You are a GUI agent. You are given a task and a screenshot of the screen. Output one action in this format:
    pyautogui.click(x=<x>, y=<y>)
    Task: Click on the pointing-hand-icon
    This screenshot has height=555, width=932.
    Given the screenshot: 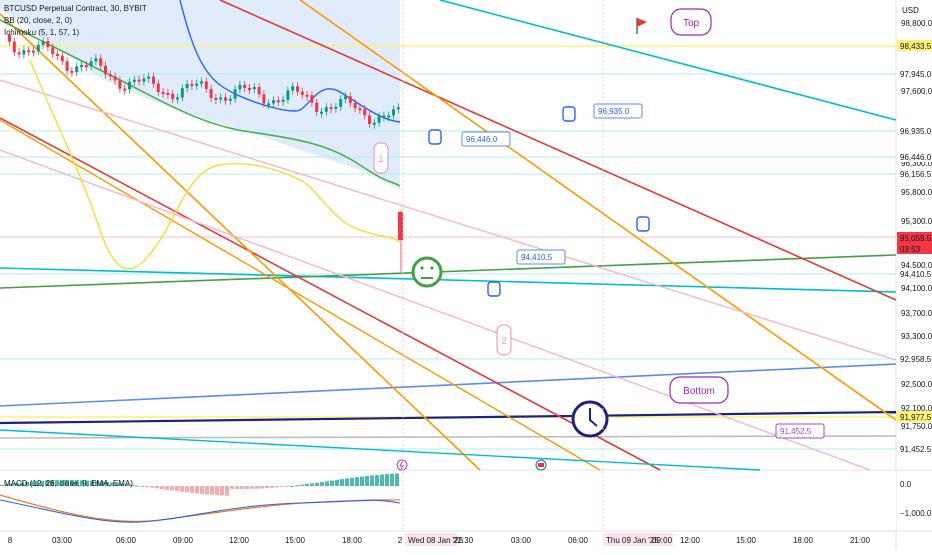 What is the action you would take?
    pyautogui.click(x=494, y=289)
    